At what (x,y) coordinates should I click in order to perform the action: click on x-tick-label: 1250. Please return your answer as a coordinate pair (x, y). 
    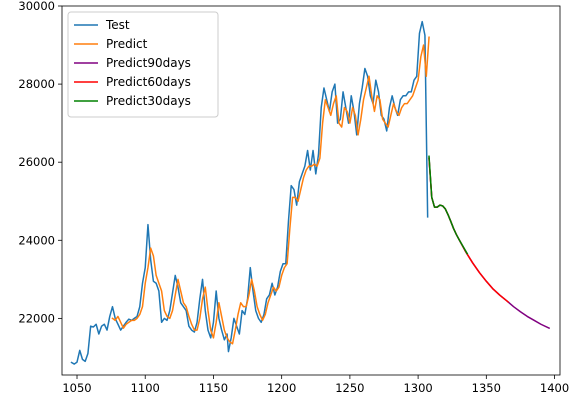
    Looking at the image, I should click on (349, 388).